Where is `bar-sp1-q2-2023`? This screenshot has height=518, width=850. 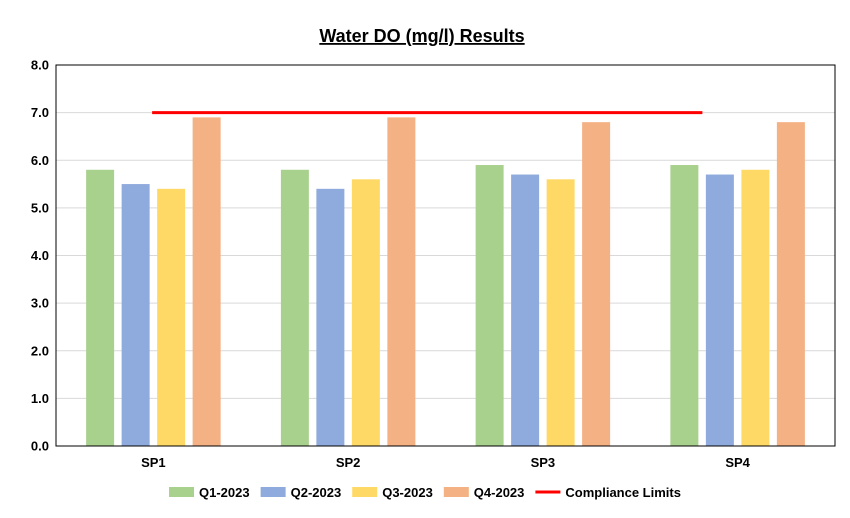
bar-sp1-q2-2023 is located at coordinates (135, 315).